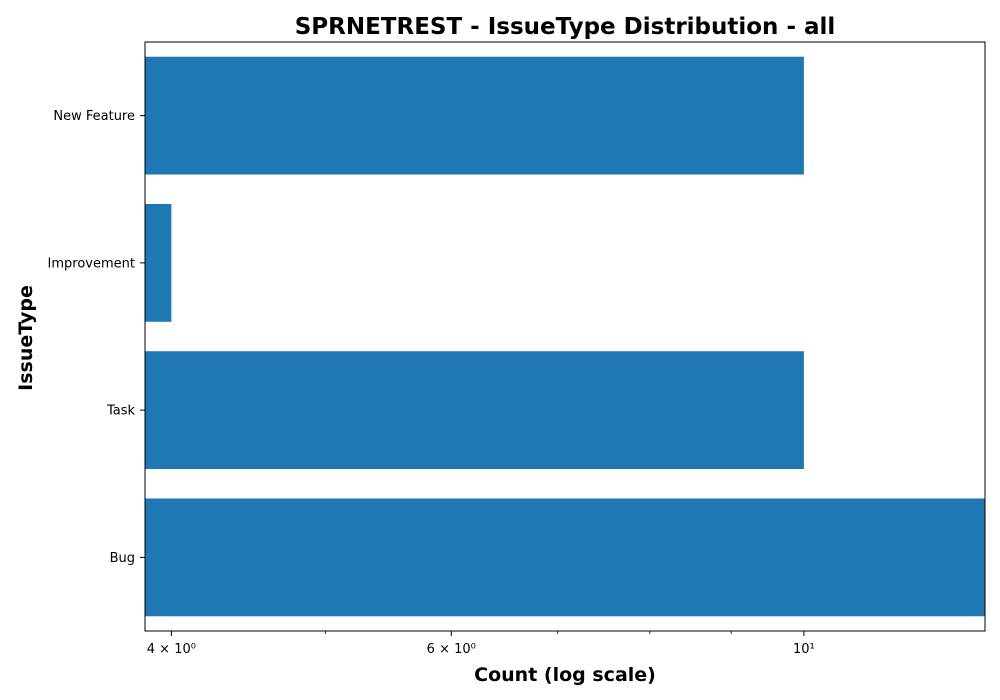  Describe the element at coordinates (481, 644) in the screenshot. I see `x-axis: 4 × 10⁰ 6 × 10⁰ 10¹` at that location.